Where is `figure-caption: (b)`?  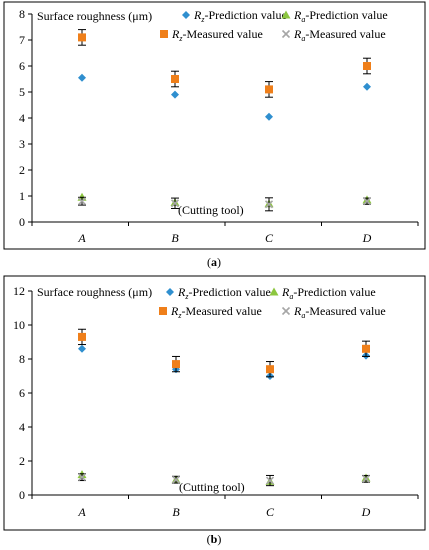
figure-caption: (b) is located at coordinates (214, 539).